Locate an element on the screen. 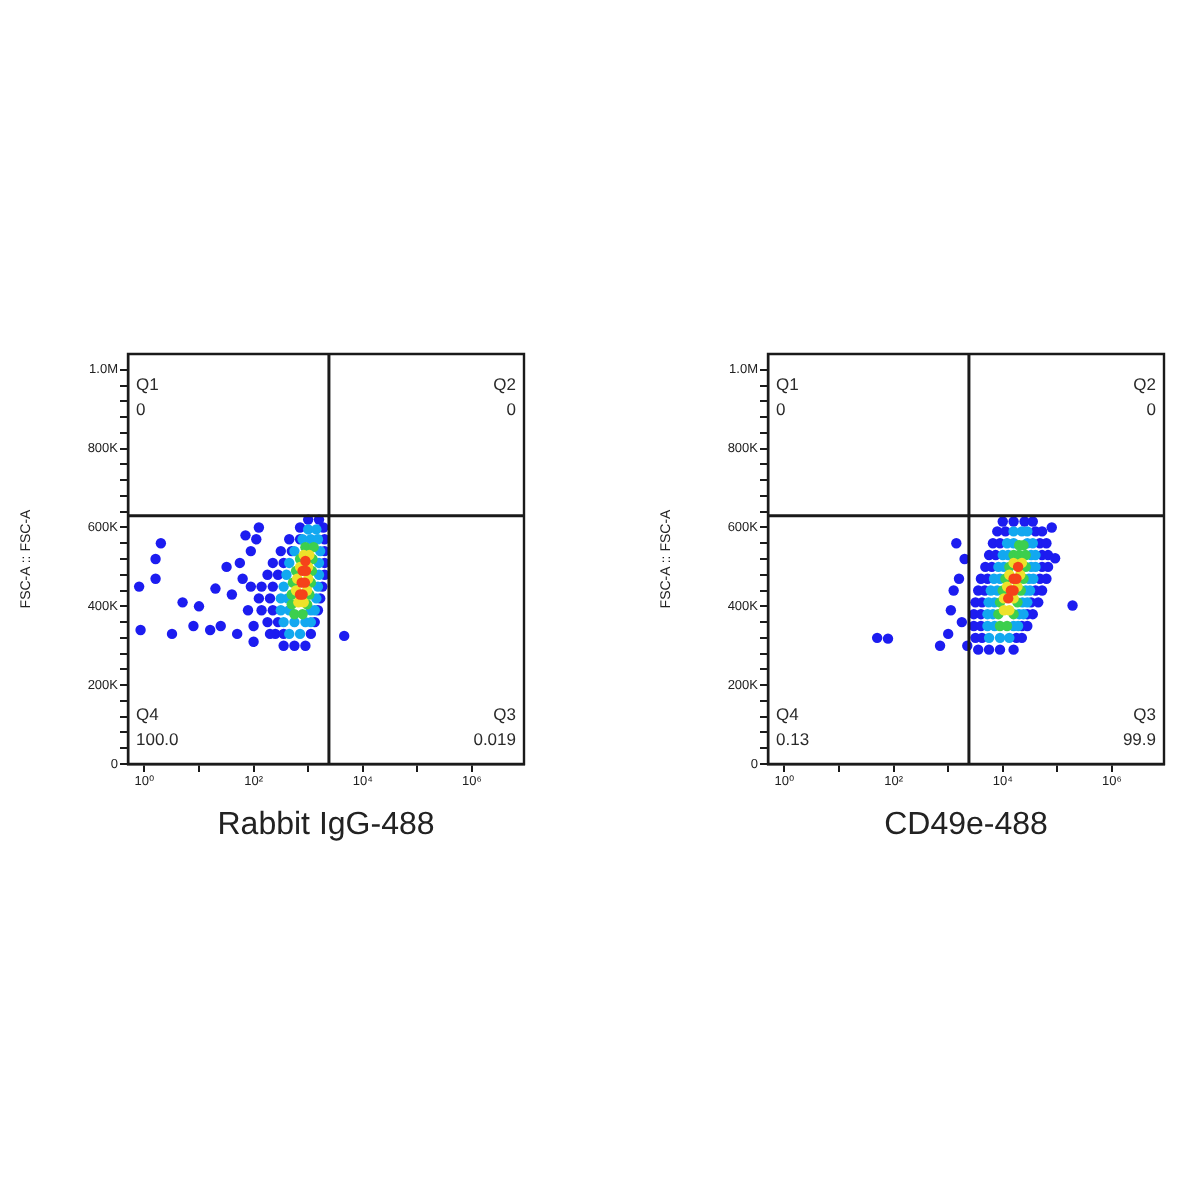 This screenshot has height=1200, width=1200. annotation: 99.9 is located at coordinates (1139, 738).